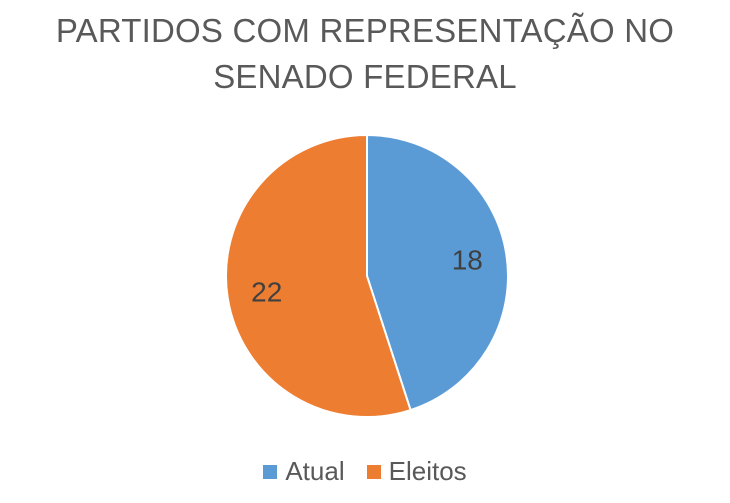  What do you see at coordinates (467, 260) in the screenshot?
I see `data-label-atual: 18` at bounding box center [467, 260].